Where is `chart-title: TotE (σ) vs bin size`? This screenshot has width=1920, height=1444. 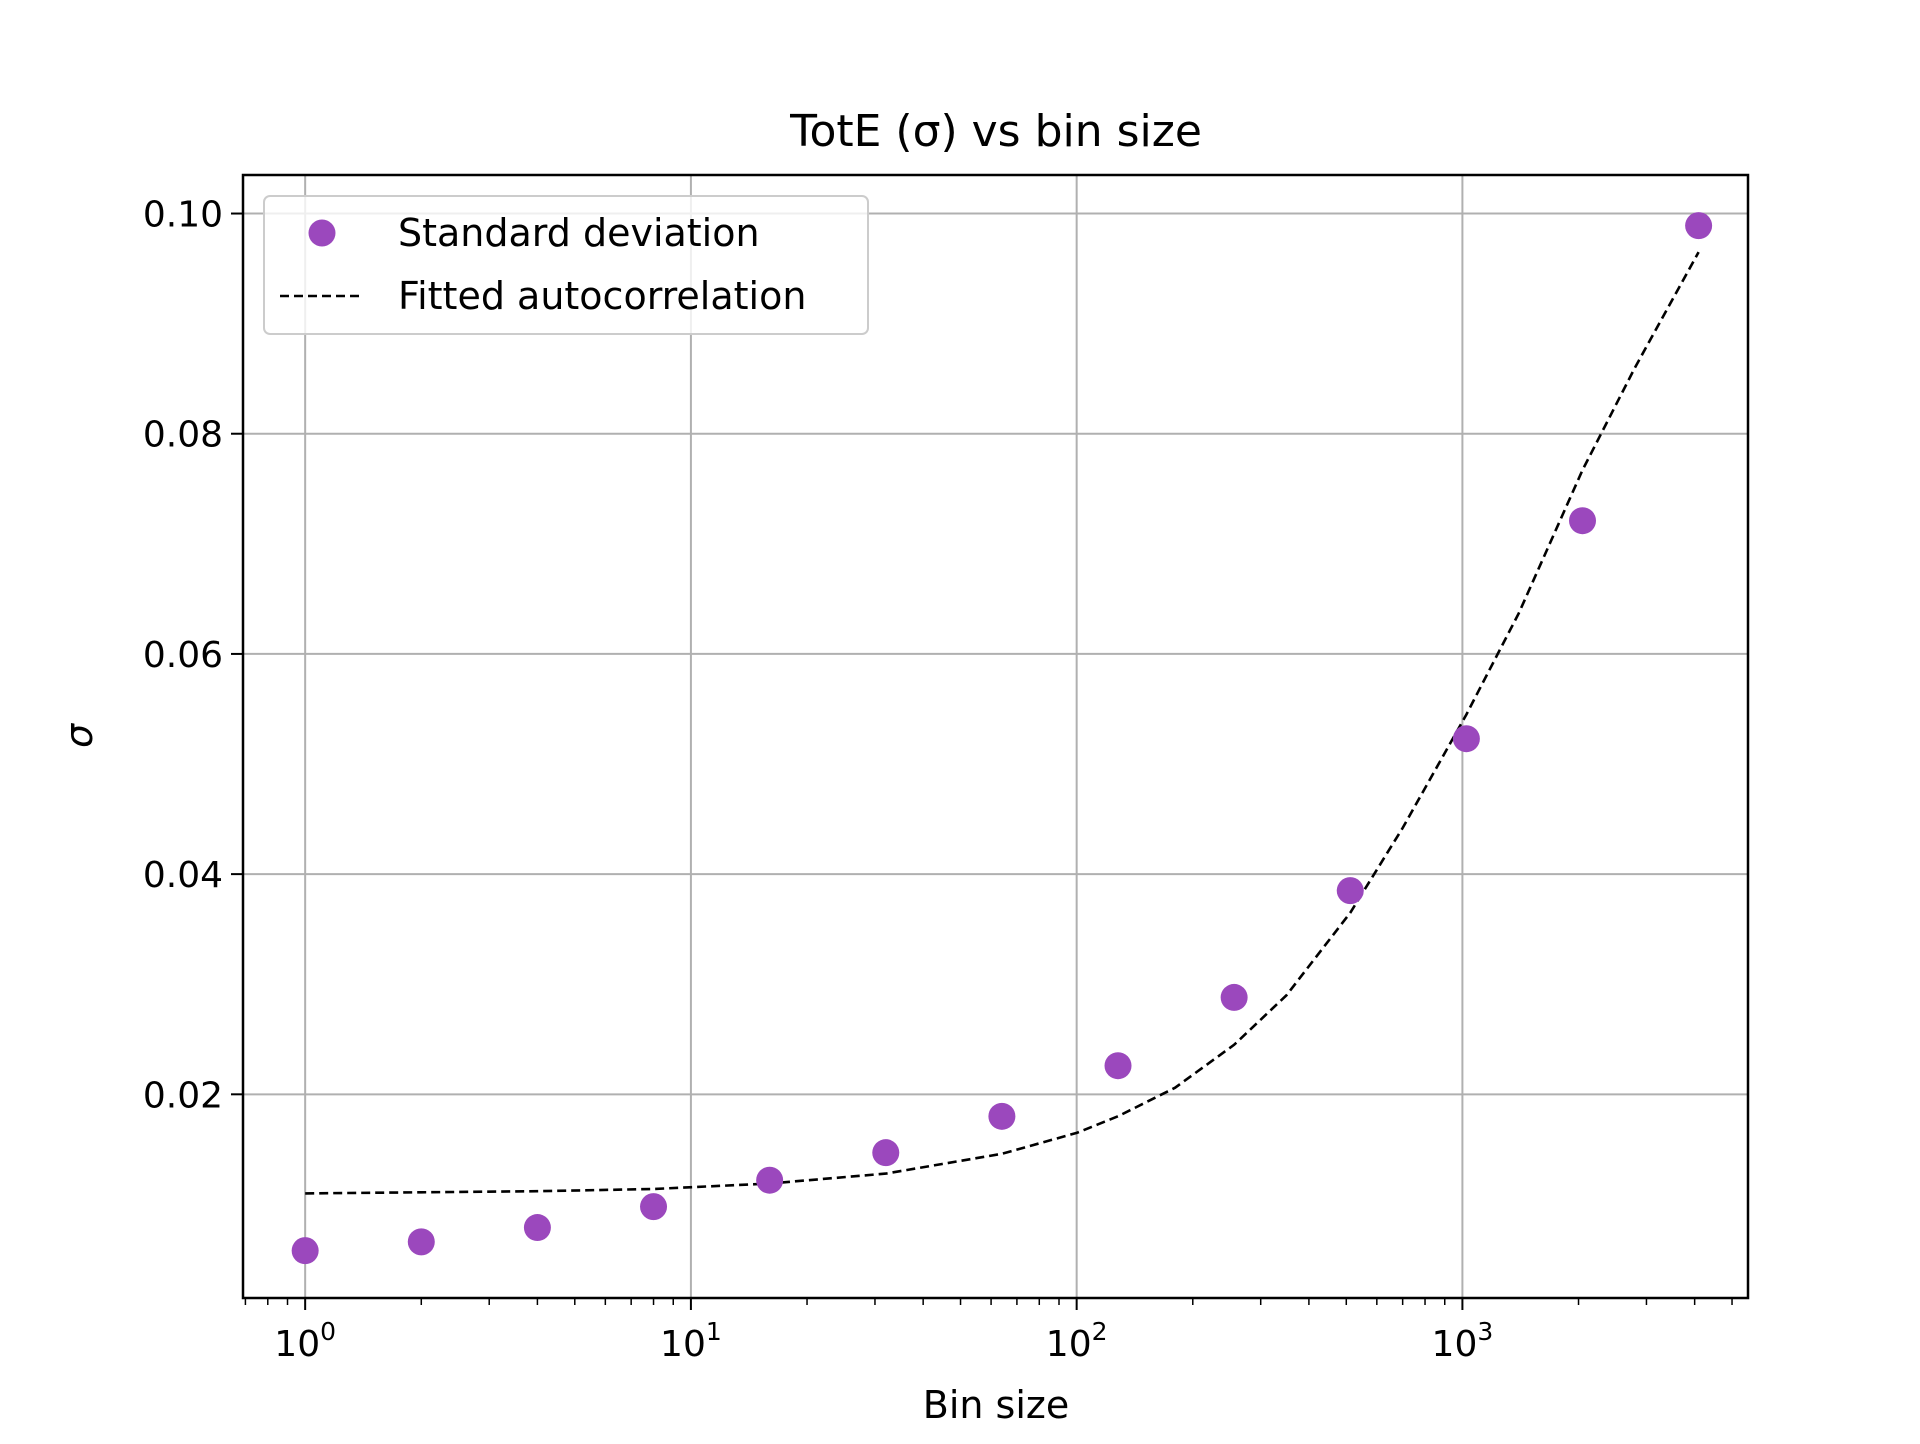 chart-title: TotE (σ) vs bin size is located at coordinates (995, 131).